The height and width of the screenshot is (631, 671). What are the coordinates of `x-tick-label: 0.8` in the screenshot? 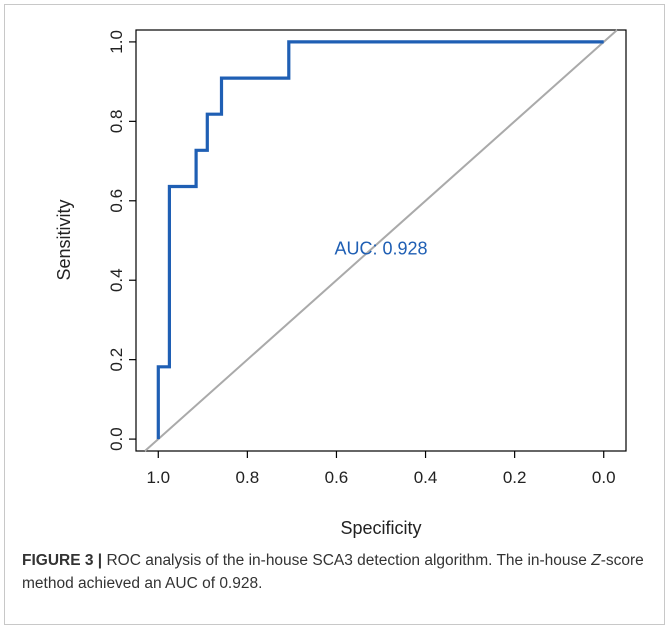 It's located at (248, 477).